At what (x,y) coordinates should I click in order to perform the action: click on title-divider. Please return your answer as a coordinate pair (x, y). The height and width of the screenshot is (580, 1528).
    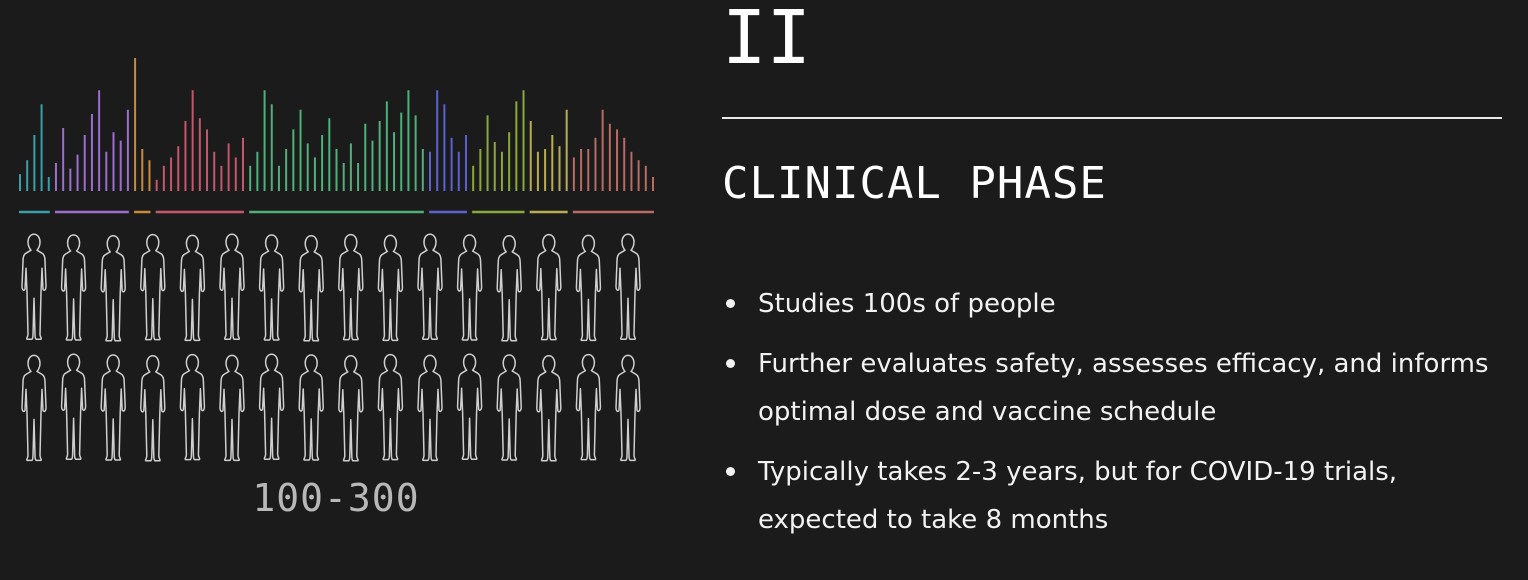
    Looking at the image, I should click on (1112, 118).